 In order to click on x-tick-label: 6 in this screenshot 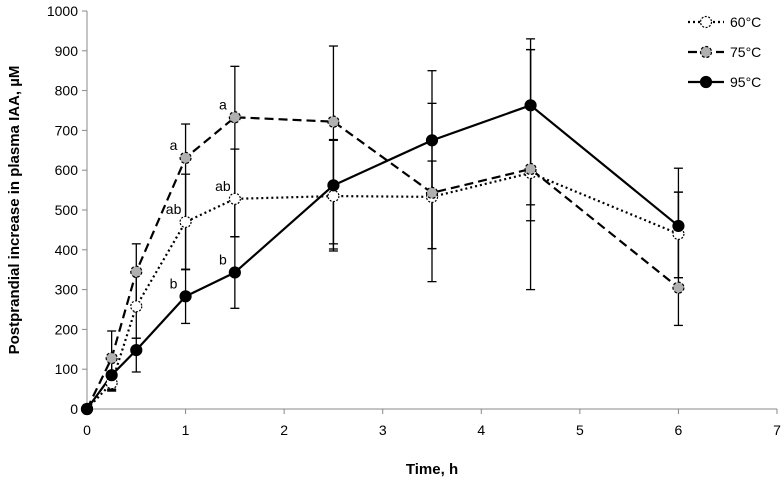, I will do `click(679, 430)`.